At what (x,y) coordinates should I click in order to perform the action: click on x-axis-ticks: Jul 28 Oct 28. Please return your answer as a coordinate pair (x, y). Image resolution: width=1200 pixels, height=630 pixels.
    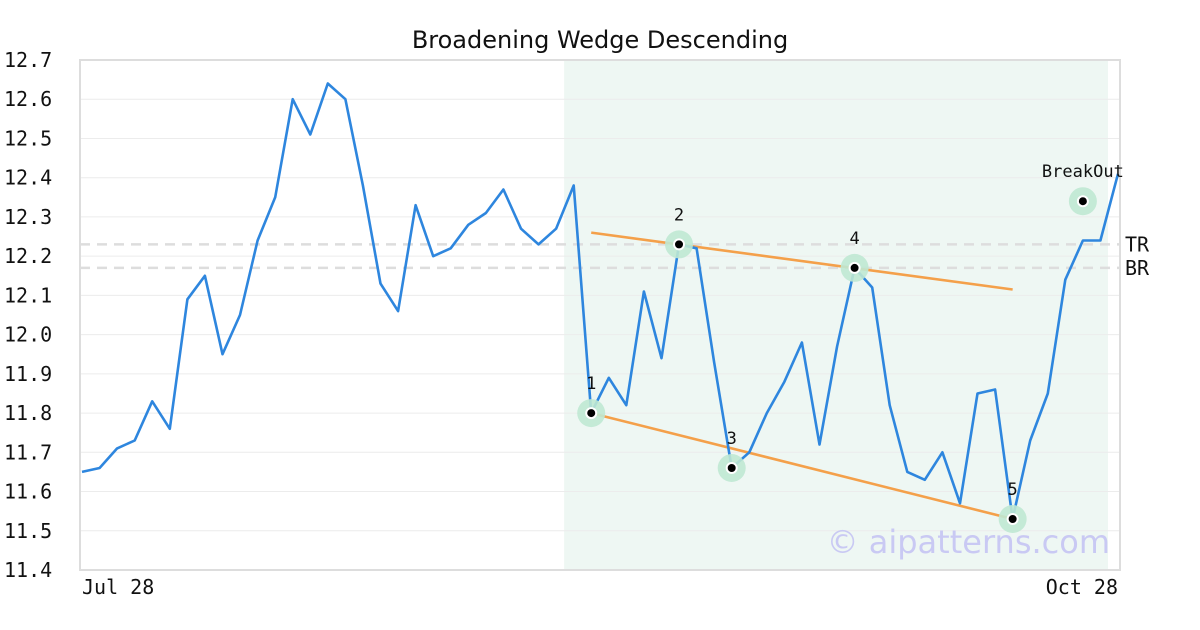
    Looking at the image, I should click on (600, 587).